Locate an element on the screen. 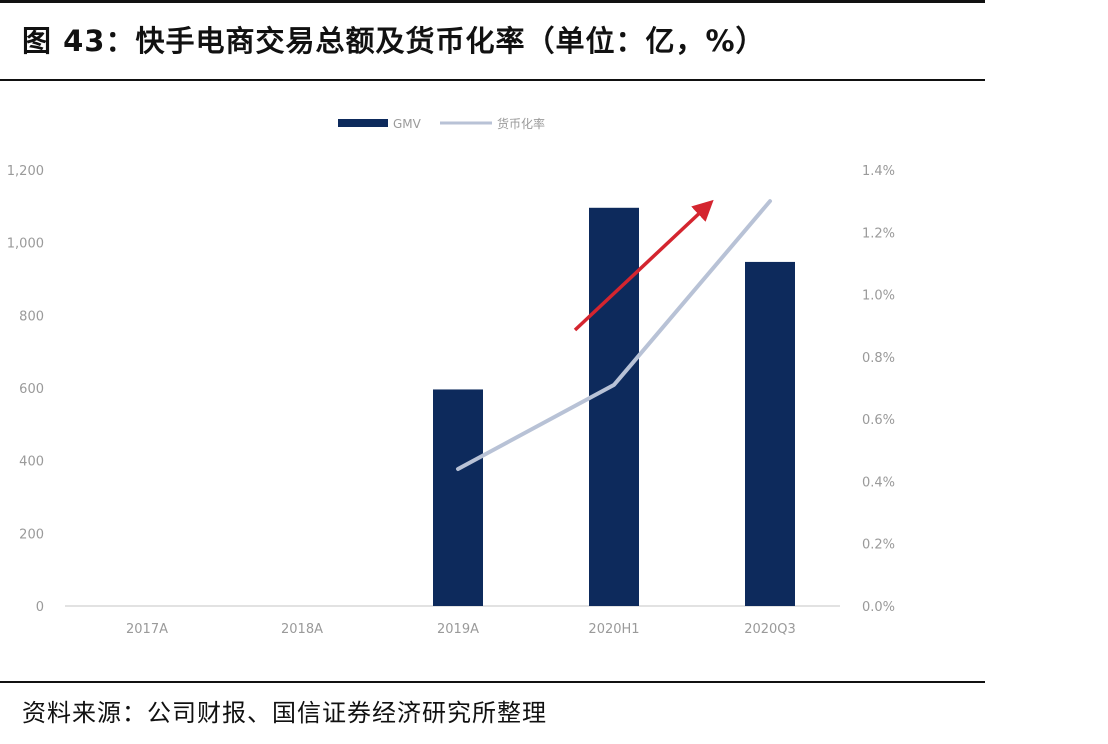 The width and height of the screenshot is (1108, 744). trend-arrow-icon is located at coordinates (643, 265).